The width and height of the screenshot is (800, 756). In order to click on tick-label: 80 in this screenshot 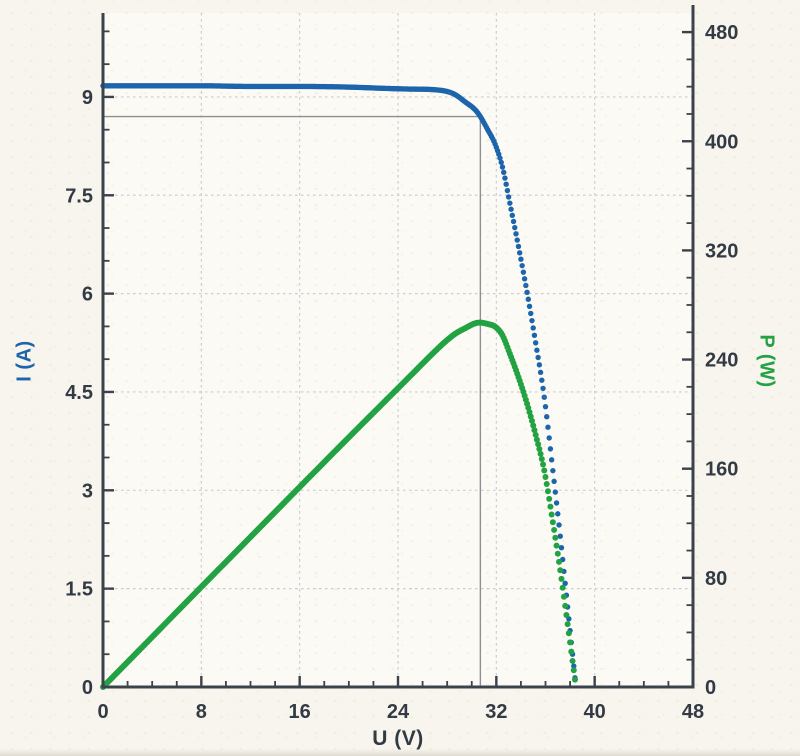, I will do `click(716, 579)`.